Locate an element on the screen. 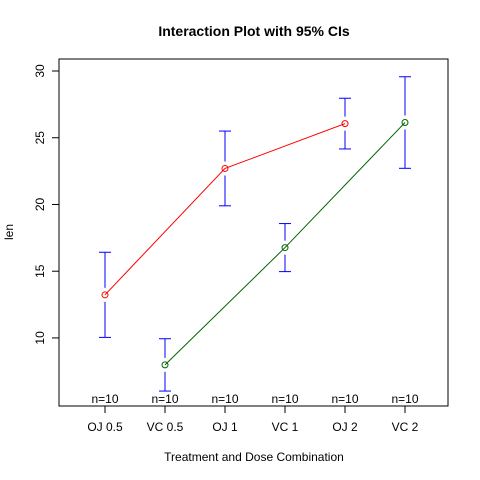 The image size is (480, 480). y-tick-label: 20 is located at coordinates (40, 204).